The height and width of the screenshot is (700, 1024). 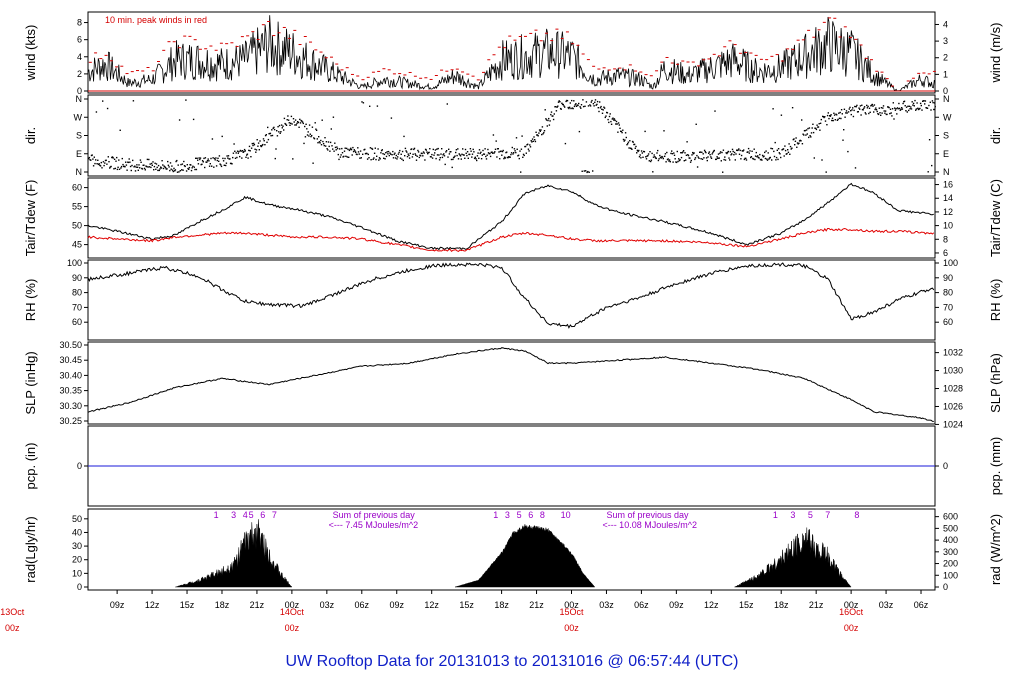 I want to click on y-tick-label-right: 2, so click(x=945, y=58).